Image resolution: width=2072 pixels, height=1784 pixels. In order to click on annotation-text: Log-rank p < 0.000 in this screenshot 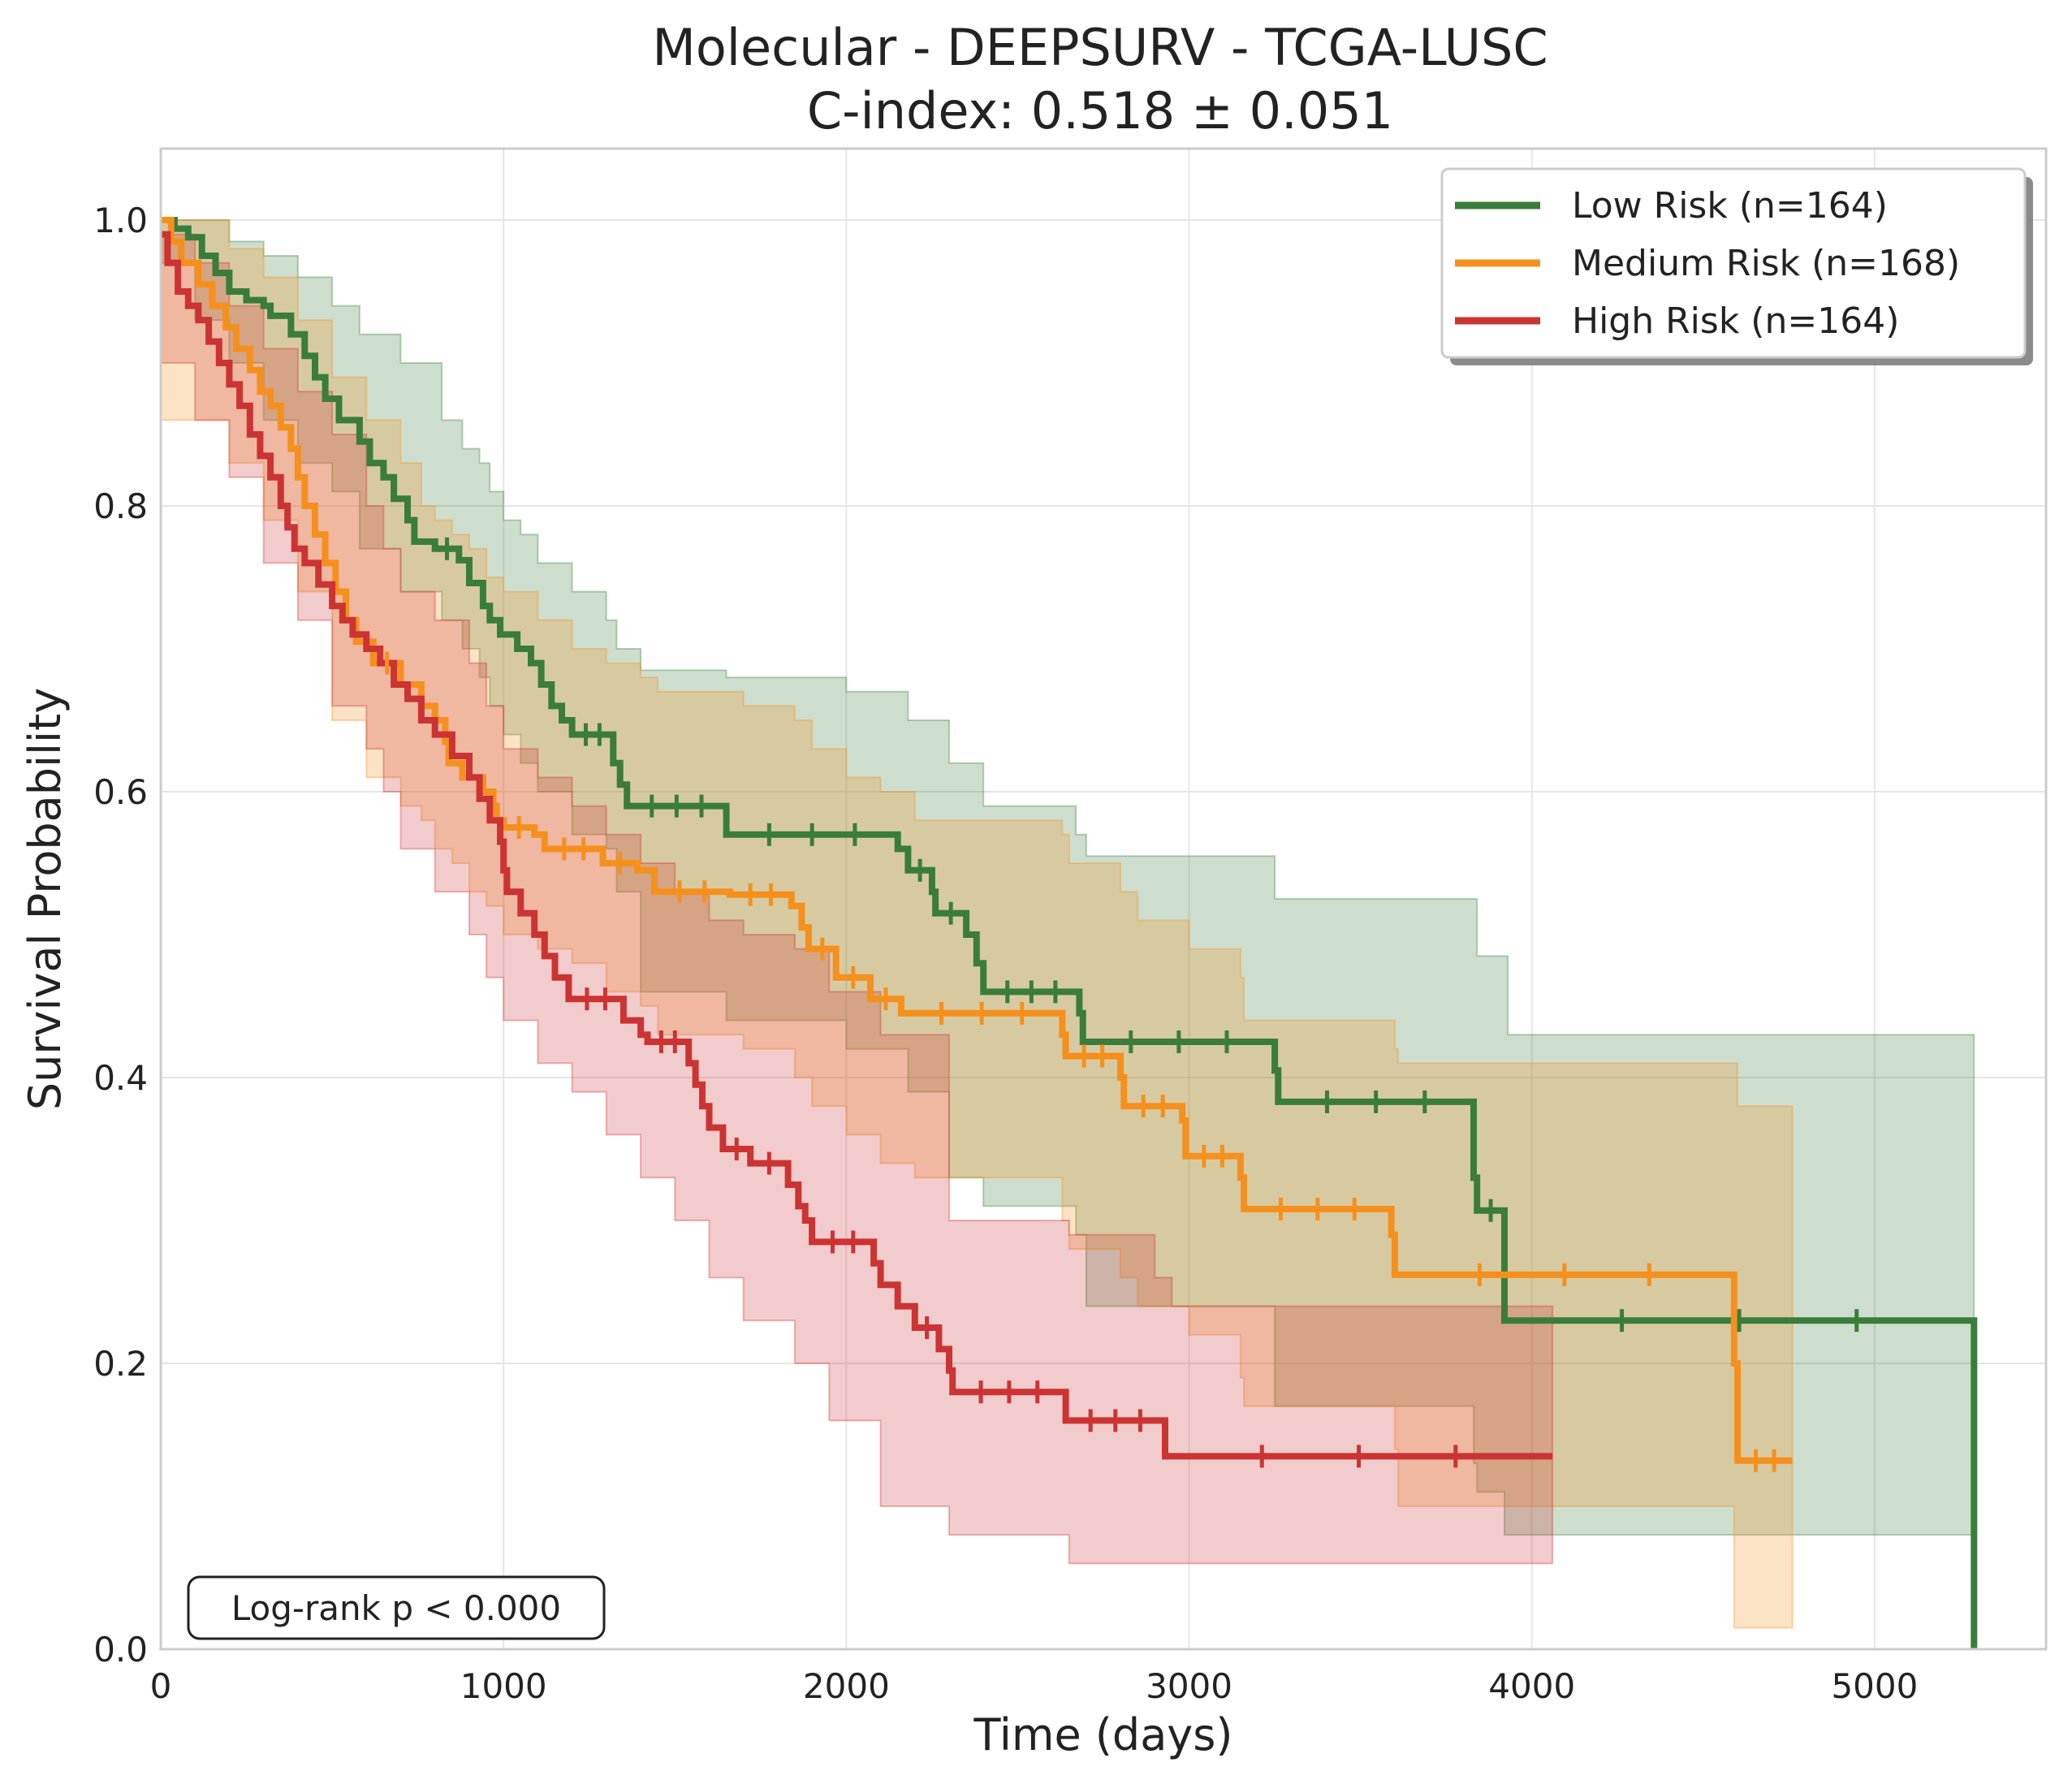, I will do `click(396, 1608)`.